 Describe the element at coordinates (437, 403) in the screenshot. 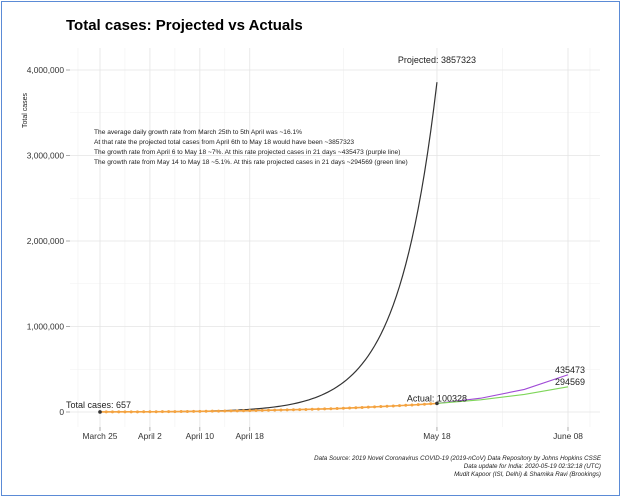

I see `actual-end-point` at that location.